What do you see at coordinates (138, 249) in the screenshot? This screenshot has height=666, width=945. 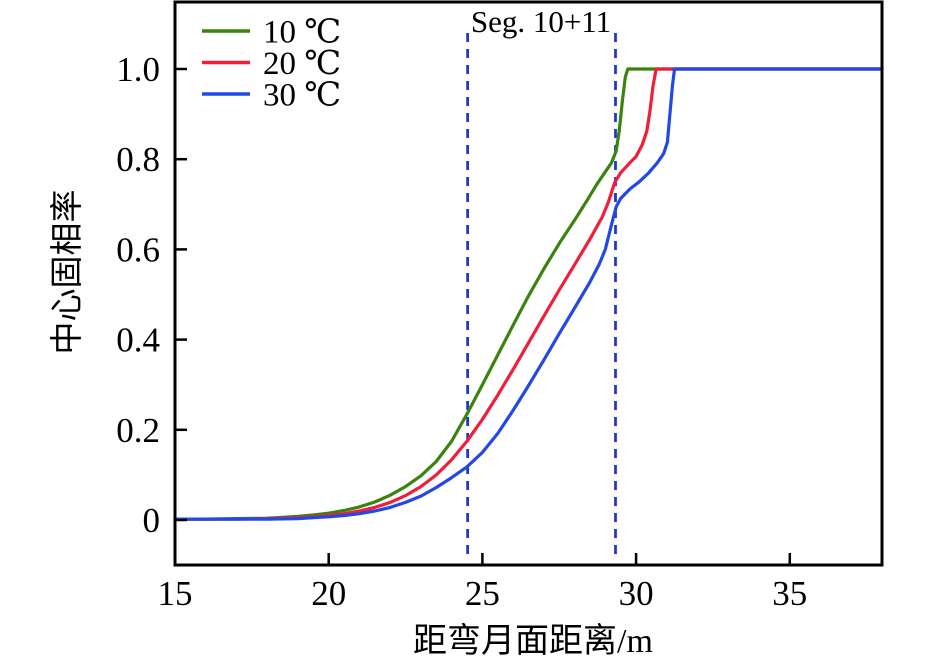 I see `y-tick-label: 0.6` at bounding box center [138, 249].